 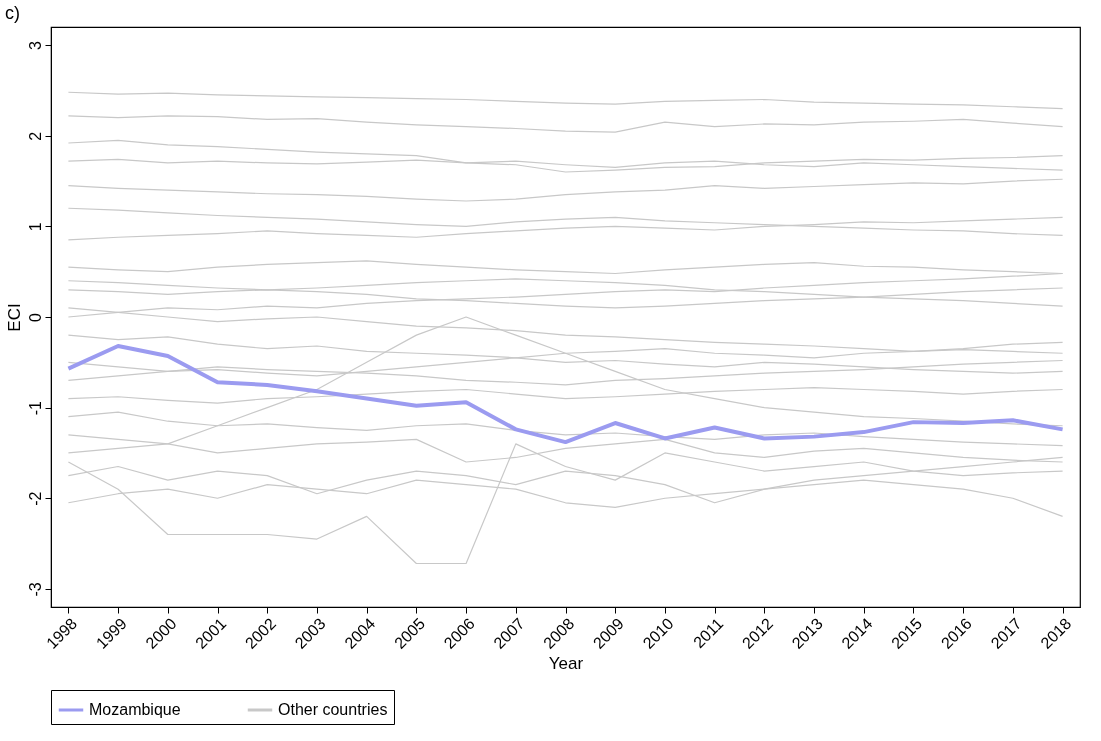 I want to click on legend-label: Other countries, so click(x=333, y=709).